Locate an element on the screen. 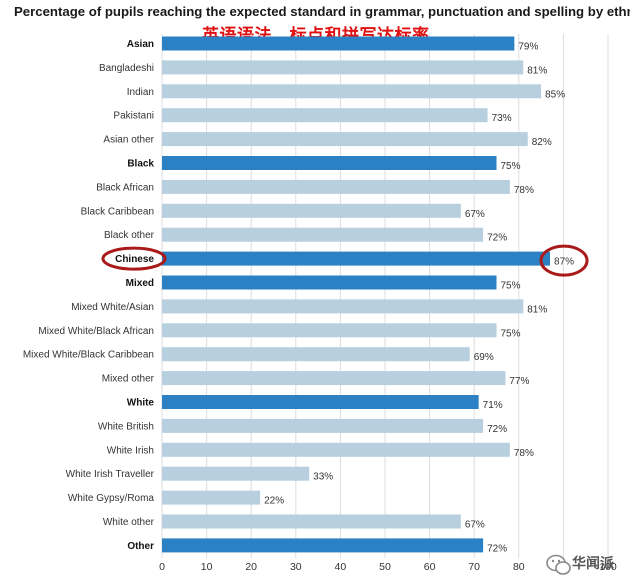  value-label: 22% is located at coordinates (274, 501).